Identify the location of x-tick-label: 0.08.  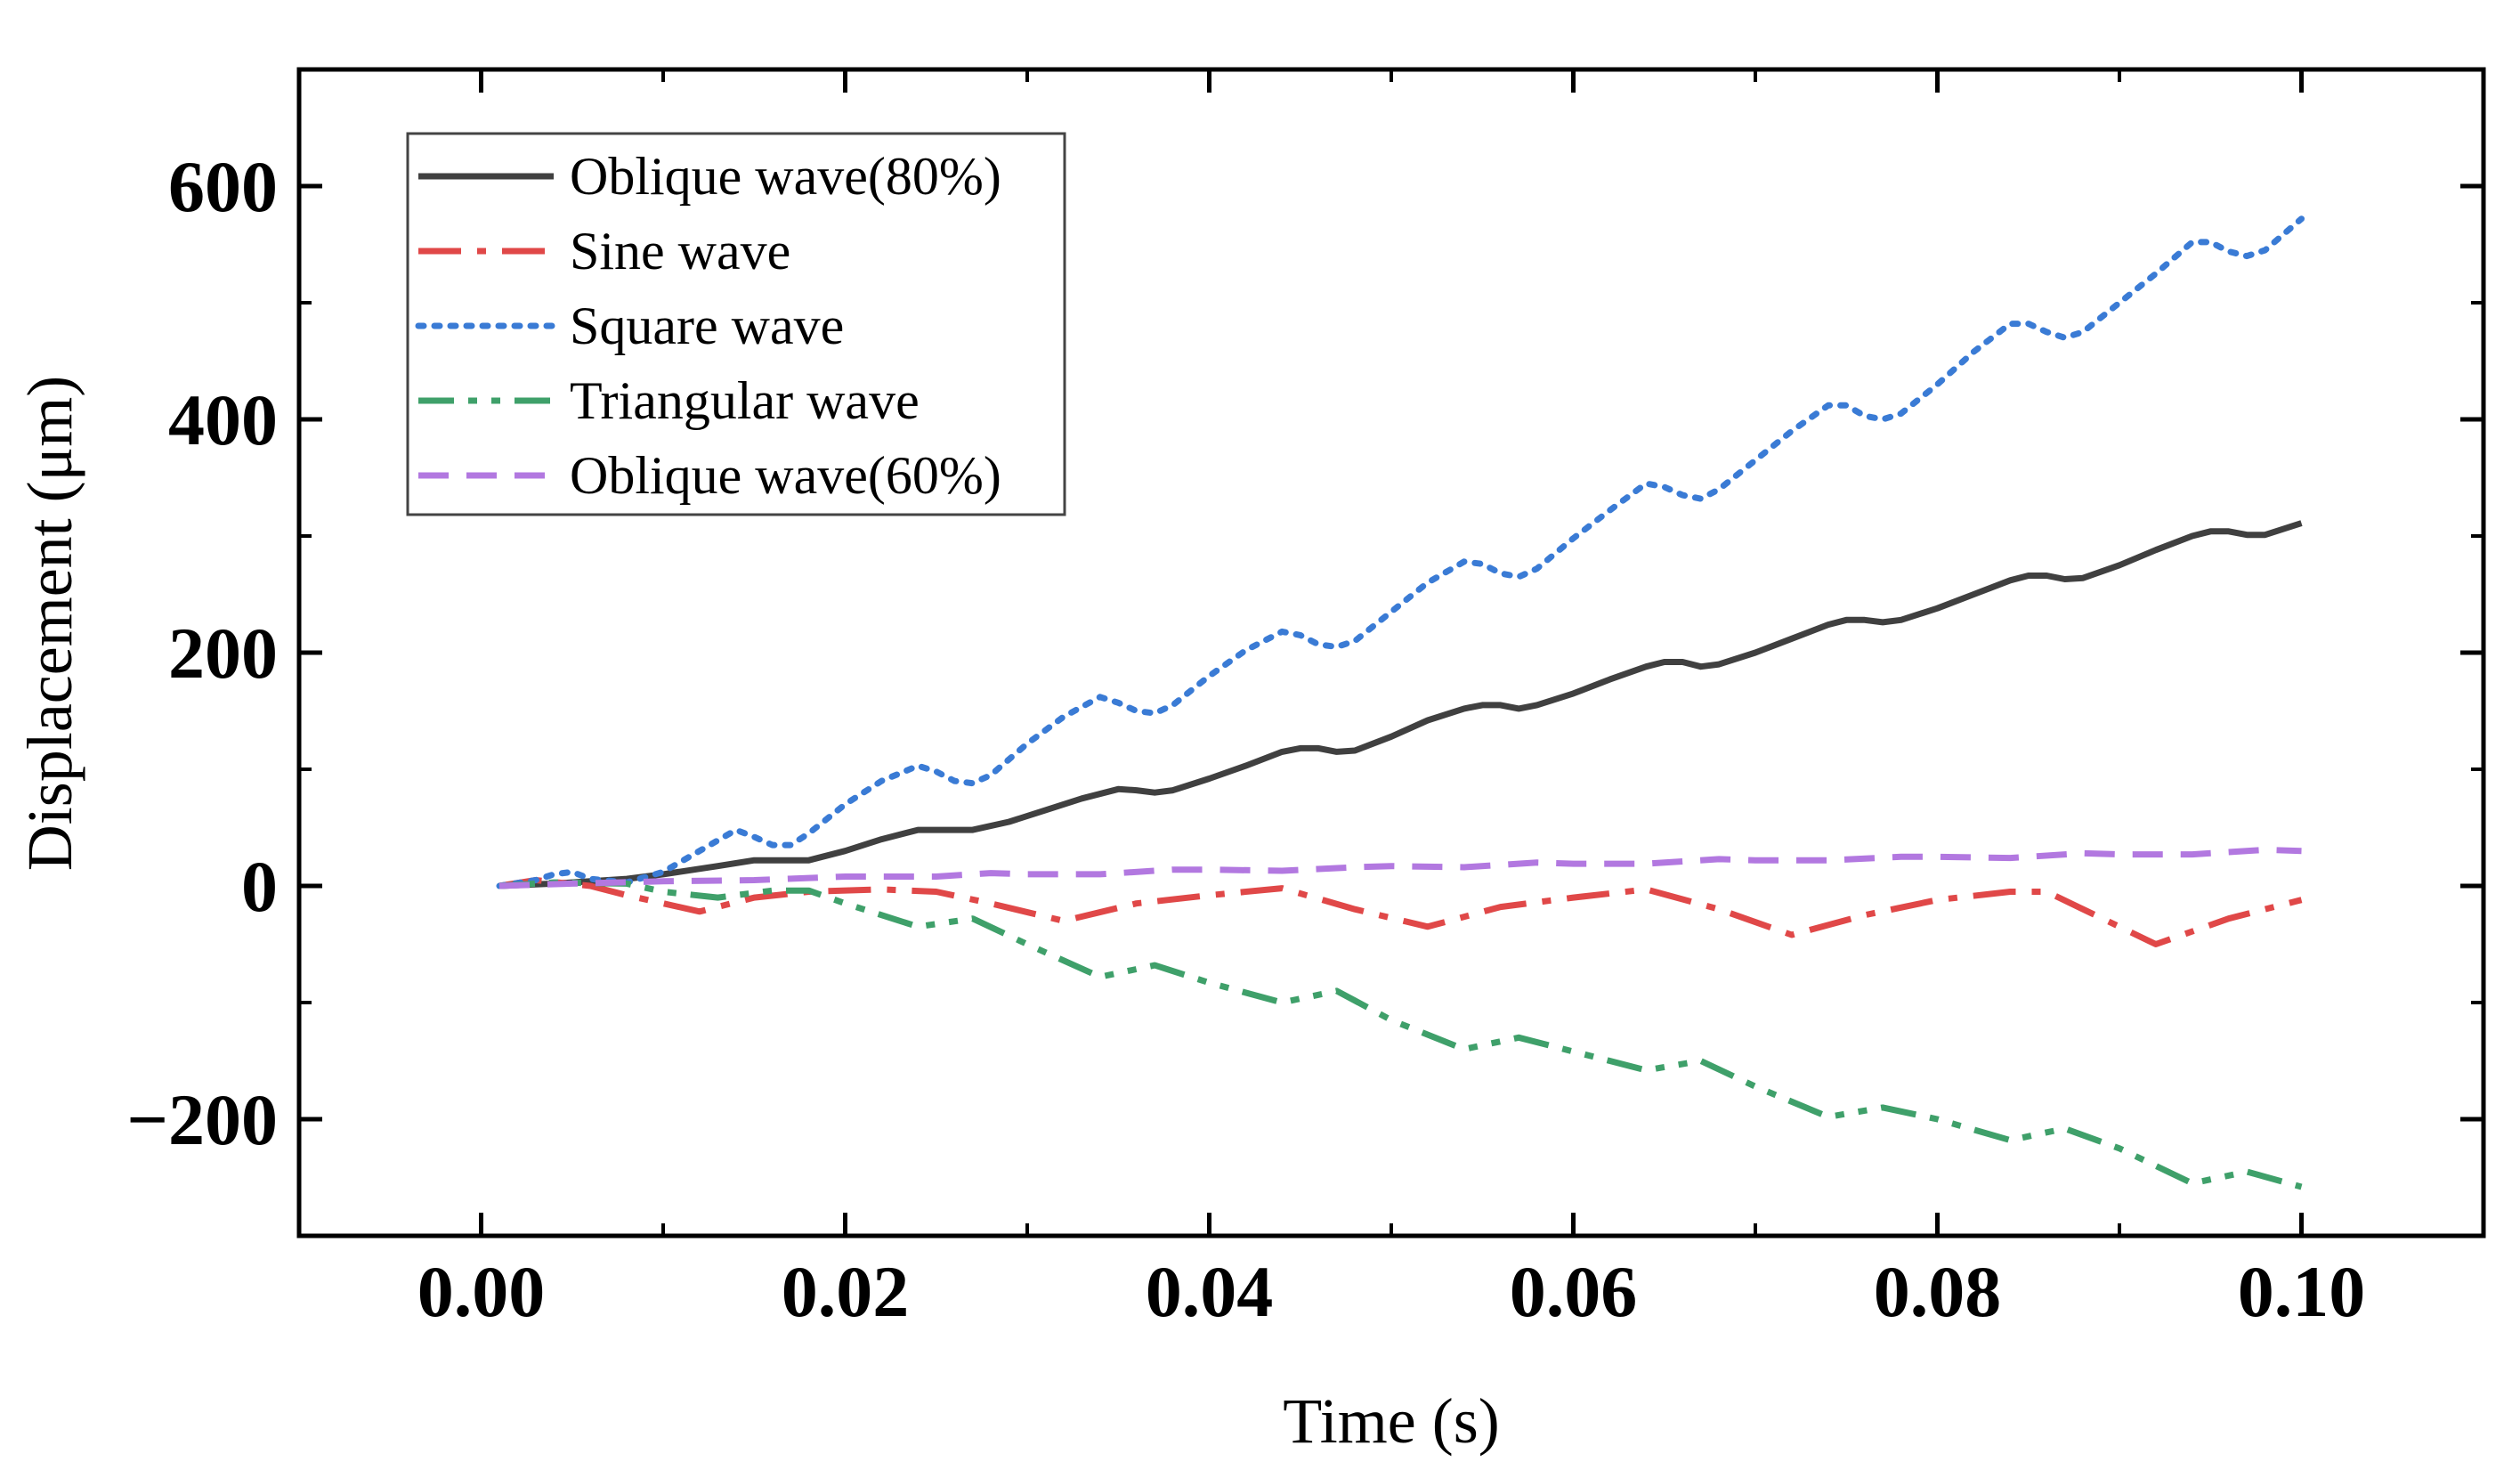
(1938, 1291).